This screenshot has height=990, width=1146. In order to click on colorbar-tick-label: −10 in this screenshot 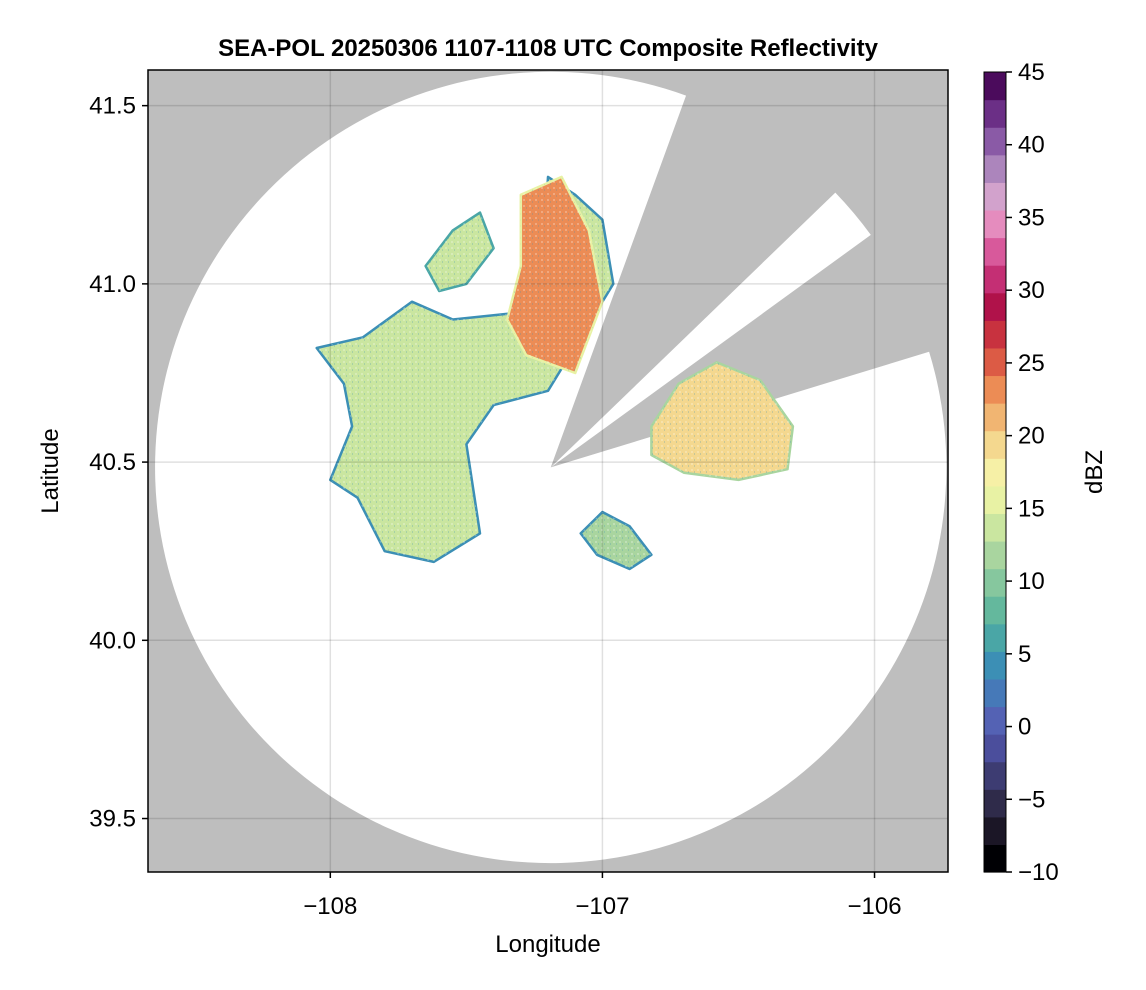, I will do `click(1038, 872)`.